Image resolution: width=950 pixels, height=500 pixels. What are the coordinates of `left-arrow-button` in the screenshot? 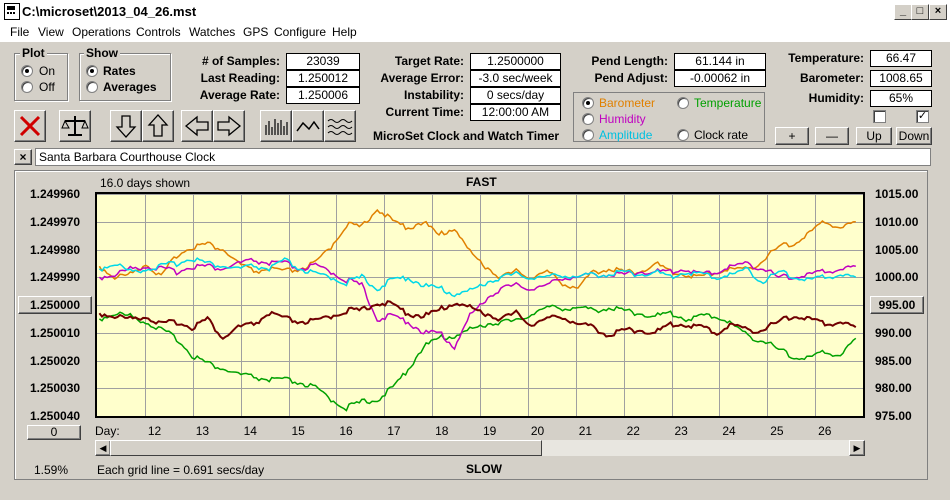 It's located at (197, 126).